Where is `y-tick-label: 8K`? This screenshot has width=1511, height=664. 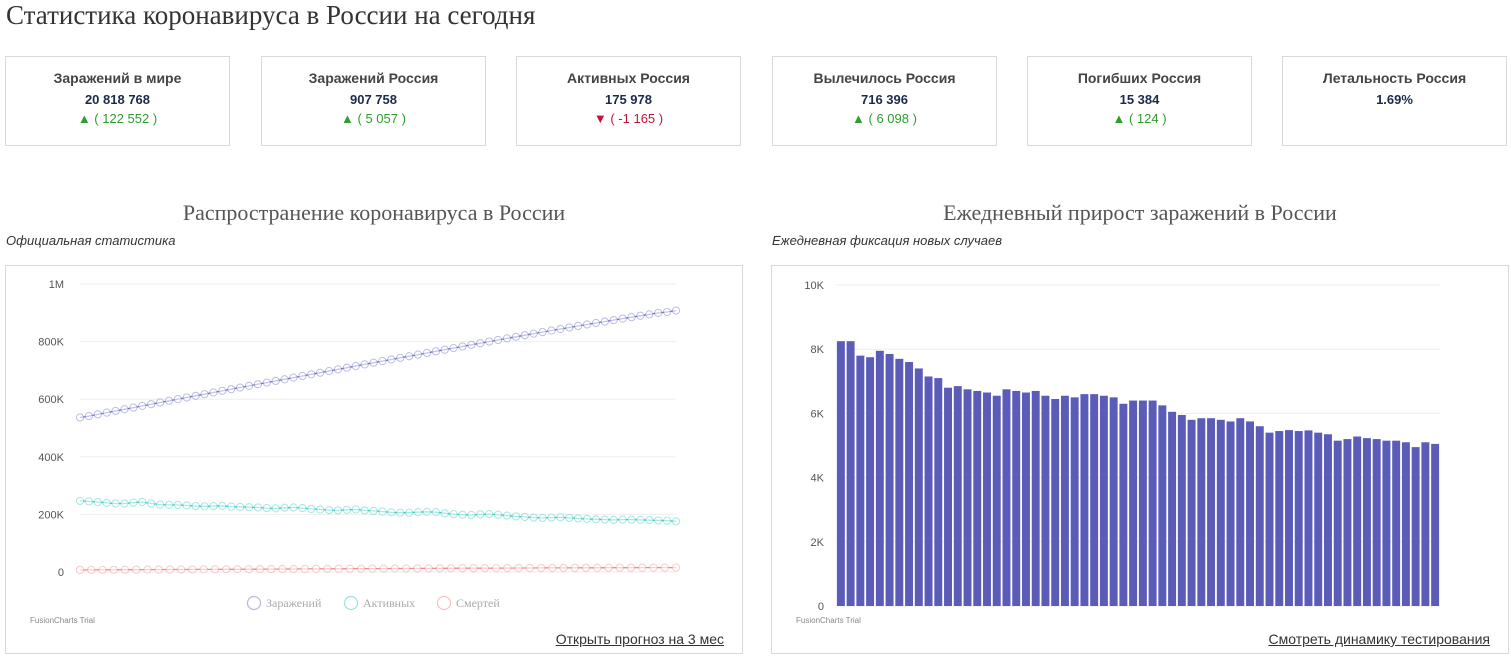 y-tick-label: 8K is located at coordinates (818, 350).